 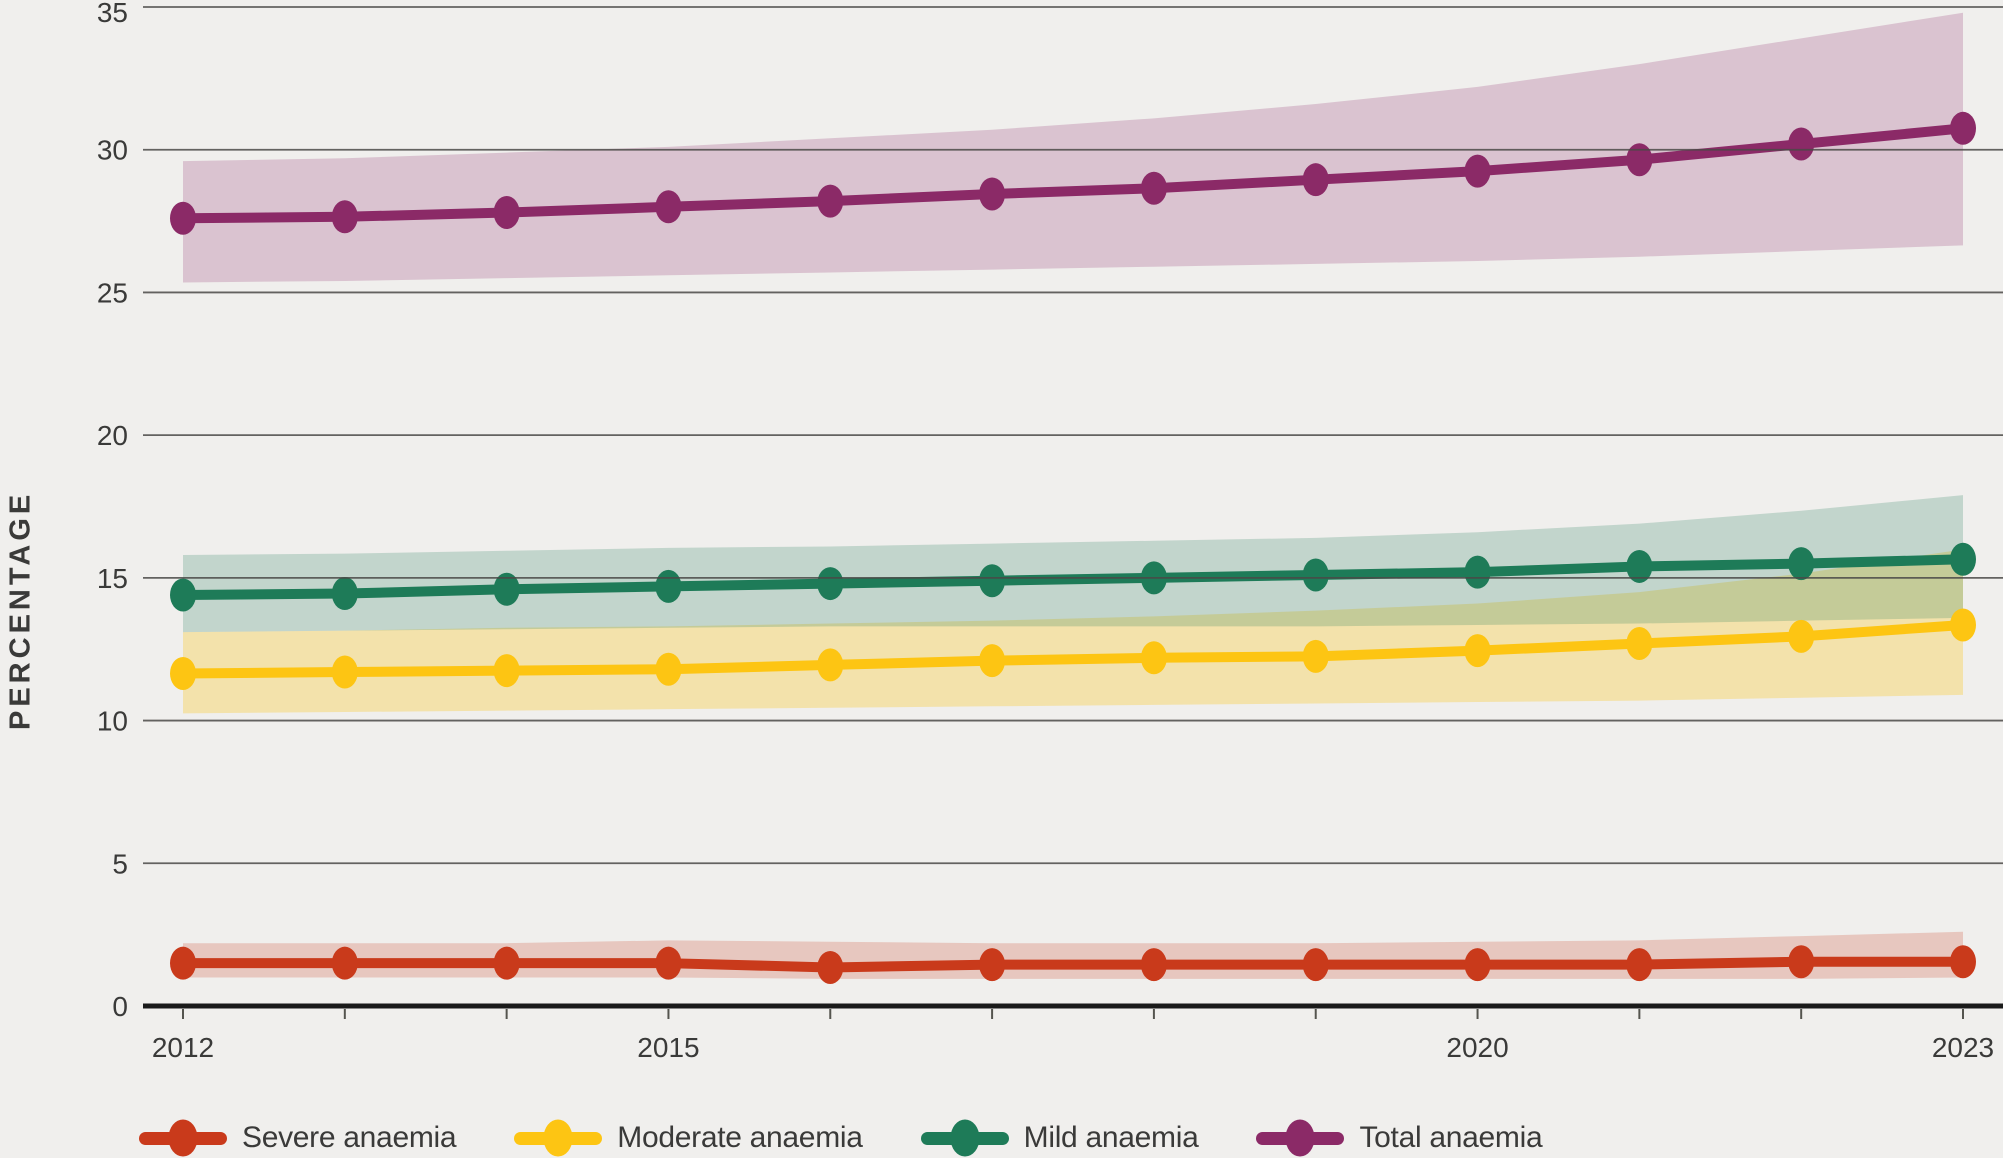 What do you see at coordinates (830, 201) in the screenshot?
I see `data-point-total-anaemia-2016` at bounding box center [830, 201].